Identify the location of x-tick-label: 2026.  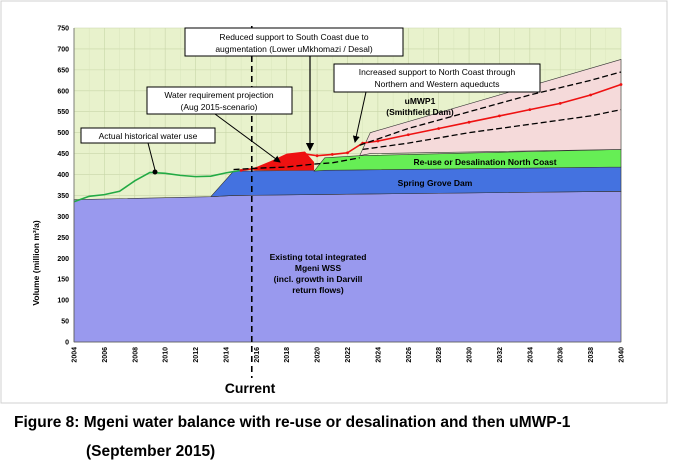
(409, 355).